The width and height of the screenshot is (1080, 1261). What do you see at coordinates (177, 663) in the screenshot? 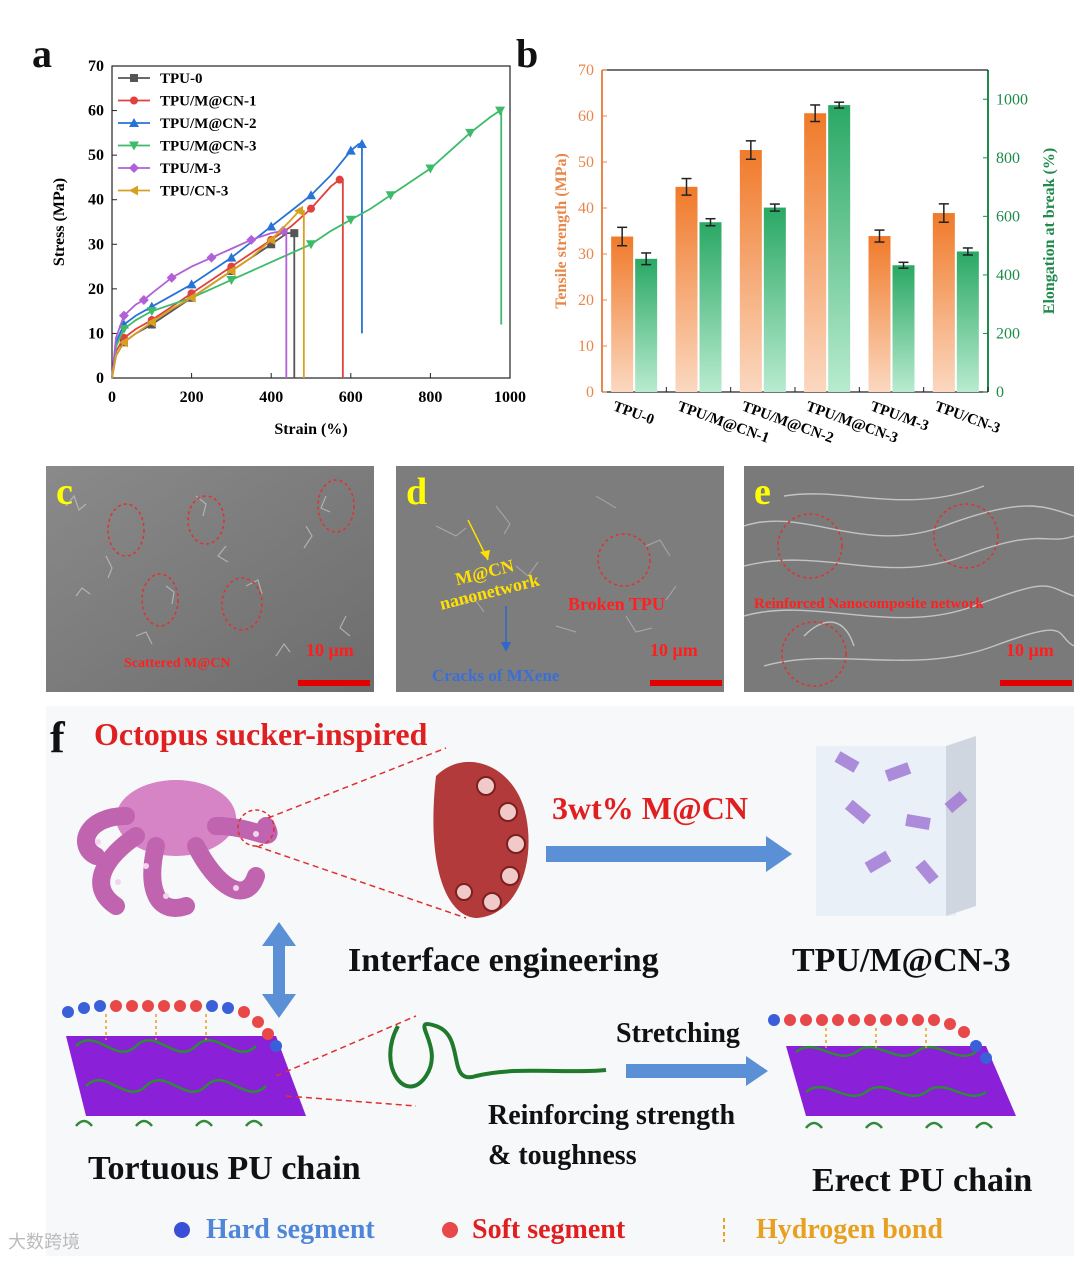
I see `sem-c-label: Scattered M@CN` at bounding box center [177, 663].